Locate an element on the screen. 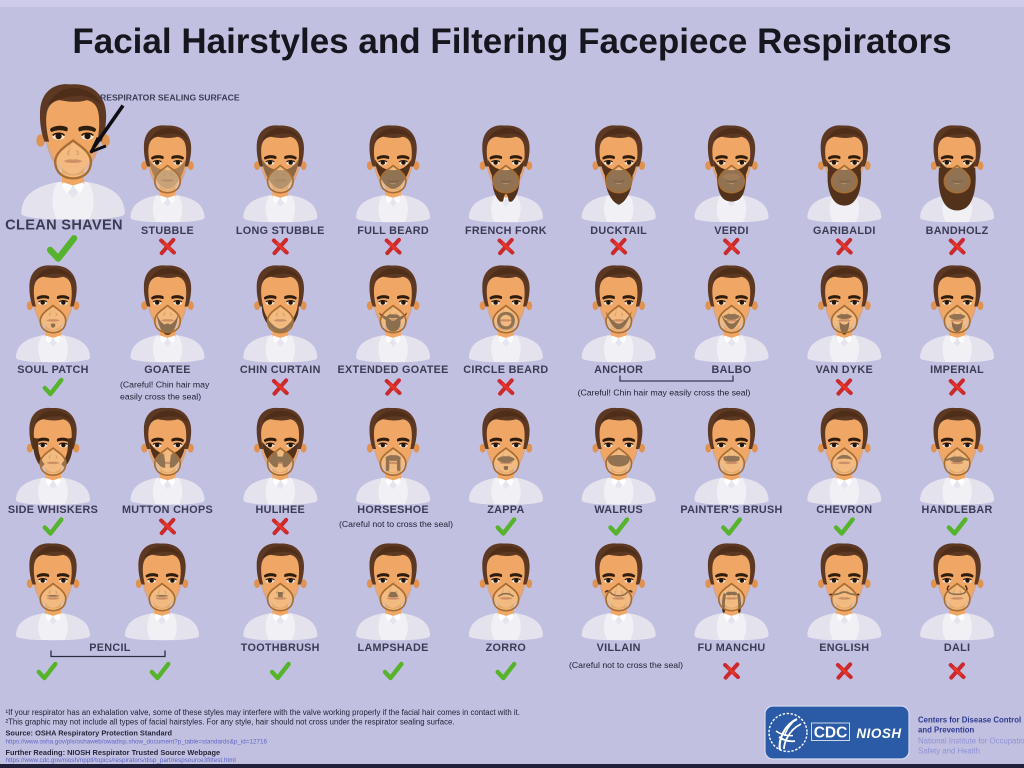 This screenshot has width=1024, height=768. svg-text: VILLAIN is located at coordinates (619, 648).